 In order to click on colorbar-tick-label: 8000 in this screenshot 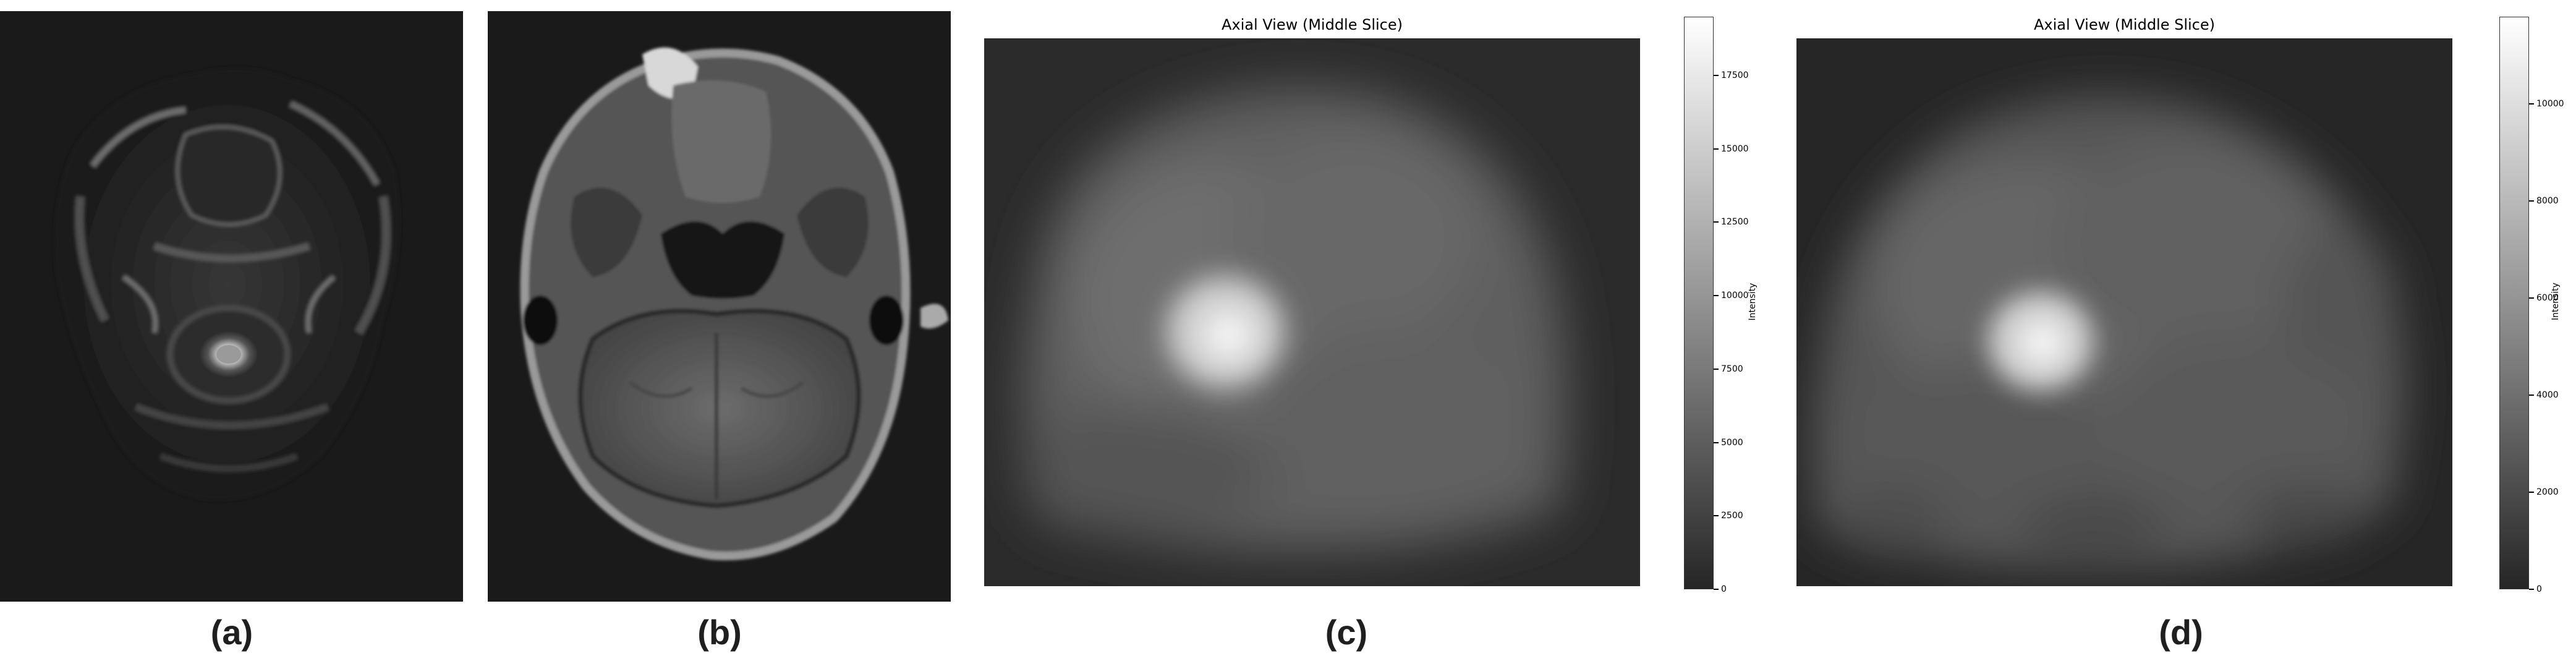, I will do `click(2547, 201)`.